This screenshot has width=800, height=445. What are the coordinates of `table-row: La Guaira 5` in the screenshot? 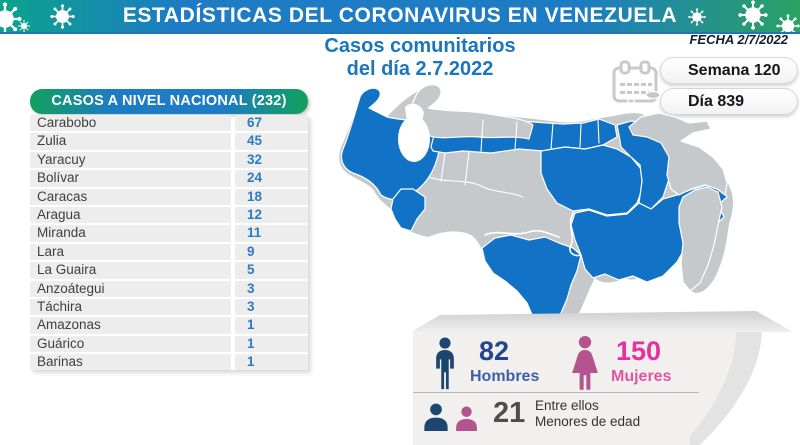 It's located at (169, 270).